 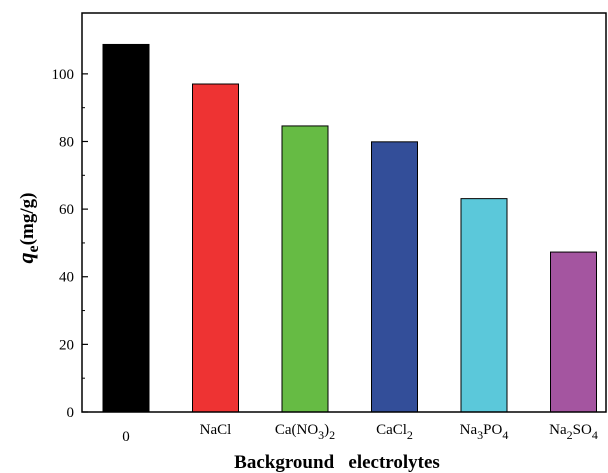 What do you see at coordinates (27, 219) in the screenshot?
I see `y-axis-title-unit: (mg/g)` at bounding box center [27, 219].